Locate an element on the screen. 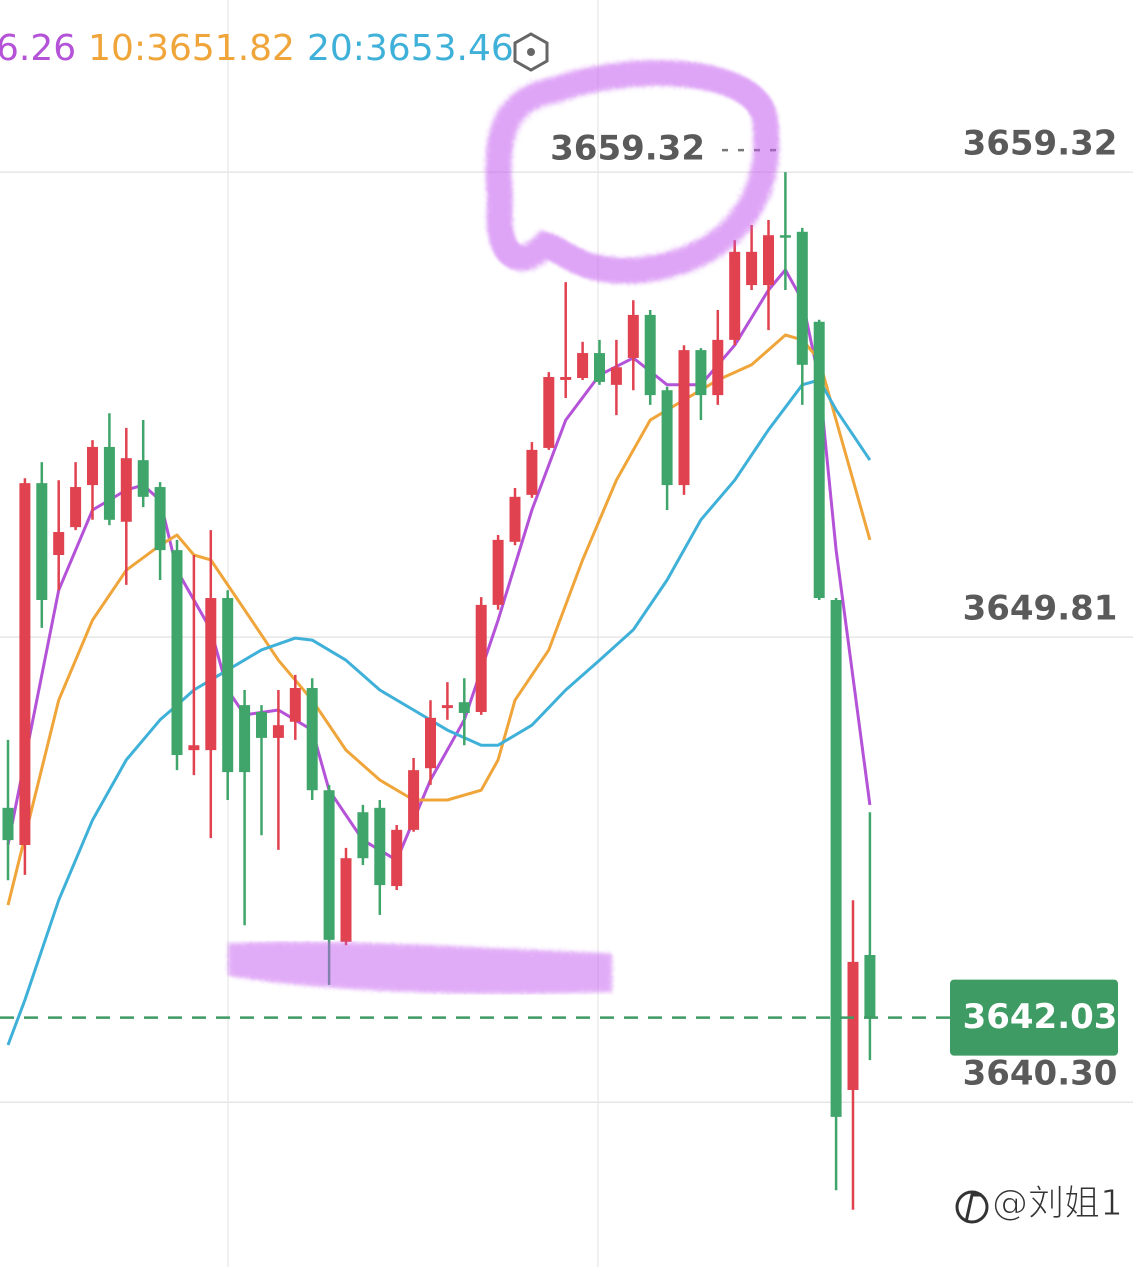  legend-entry: 6.26 is located at coordinates (38, 48).